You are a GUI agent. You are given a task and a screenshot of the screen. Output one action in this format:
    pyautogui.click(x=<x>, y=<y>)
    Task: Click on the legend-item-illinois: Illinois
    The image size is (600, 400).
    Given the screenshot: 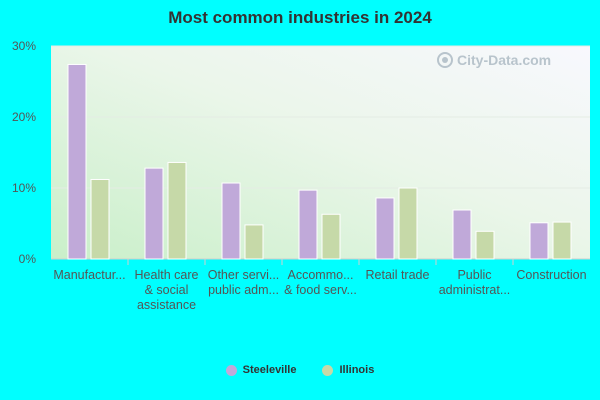 What is the action you would take?
    pyautogui.click(x=348, y=370)
    